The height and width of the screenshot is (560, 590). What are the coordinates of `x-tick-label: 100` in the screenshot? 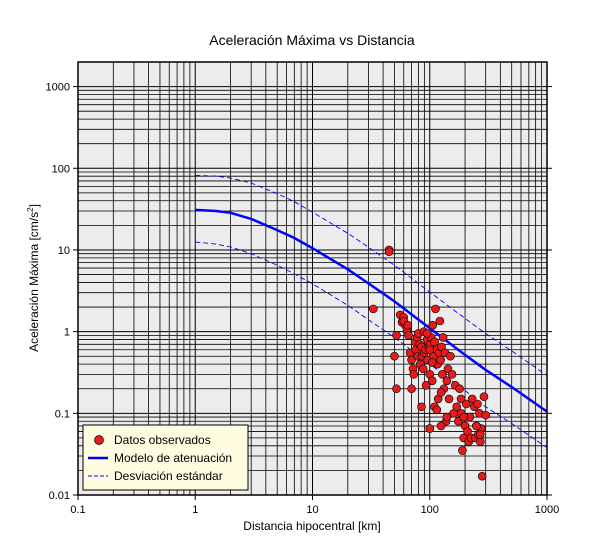 It's located at (430, 510).